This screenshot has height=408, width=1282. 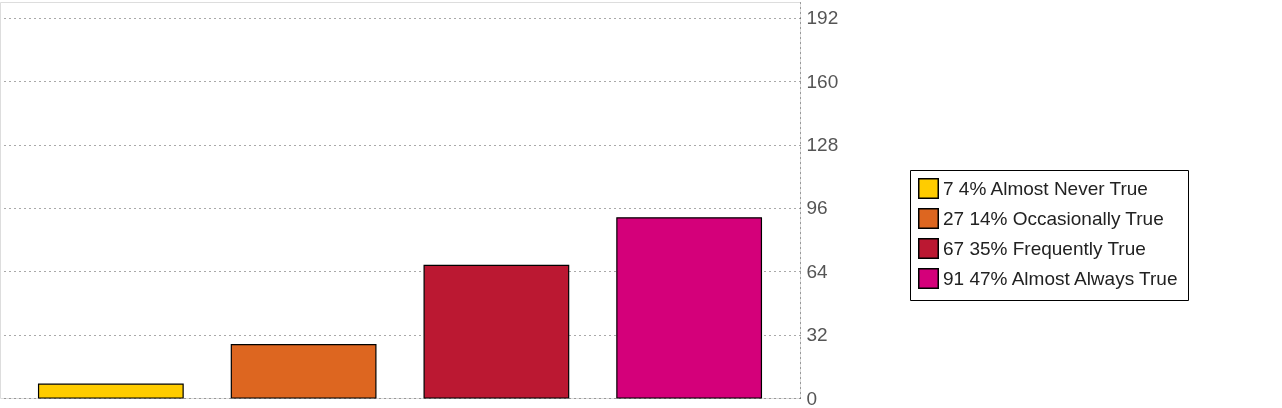 What do you see at coordinates (817, 208) in the screenshot?
I see `y-tick-label: 96` at bounding box center [817, 208].